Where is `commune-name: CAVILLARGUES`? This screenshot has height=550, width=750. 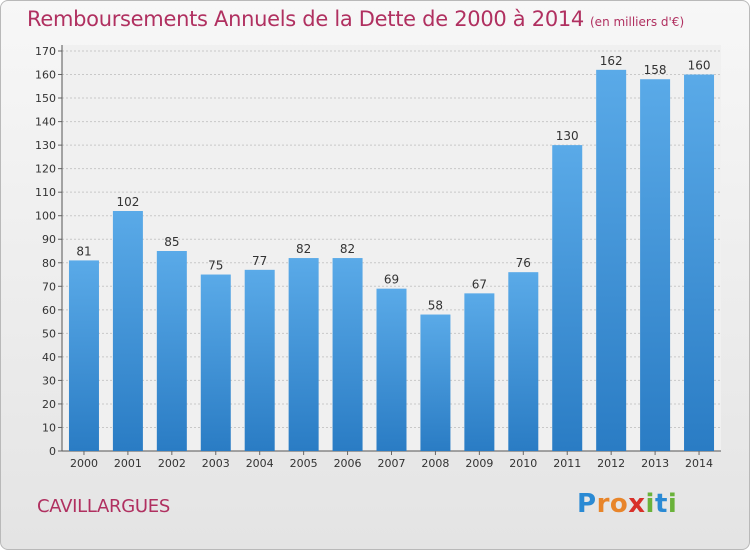
commune-name: CAVILLARGUES is located at coordinates (103, 506).